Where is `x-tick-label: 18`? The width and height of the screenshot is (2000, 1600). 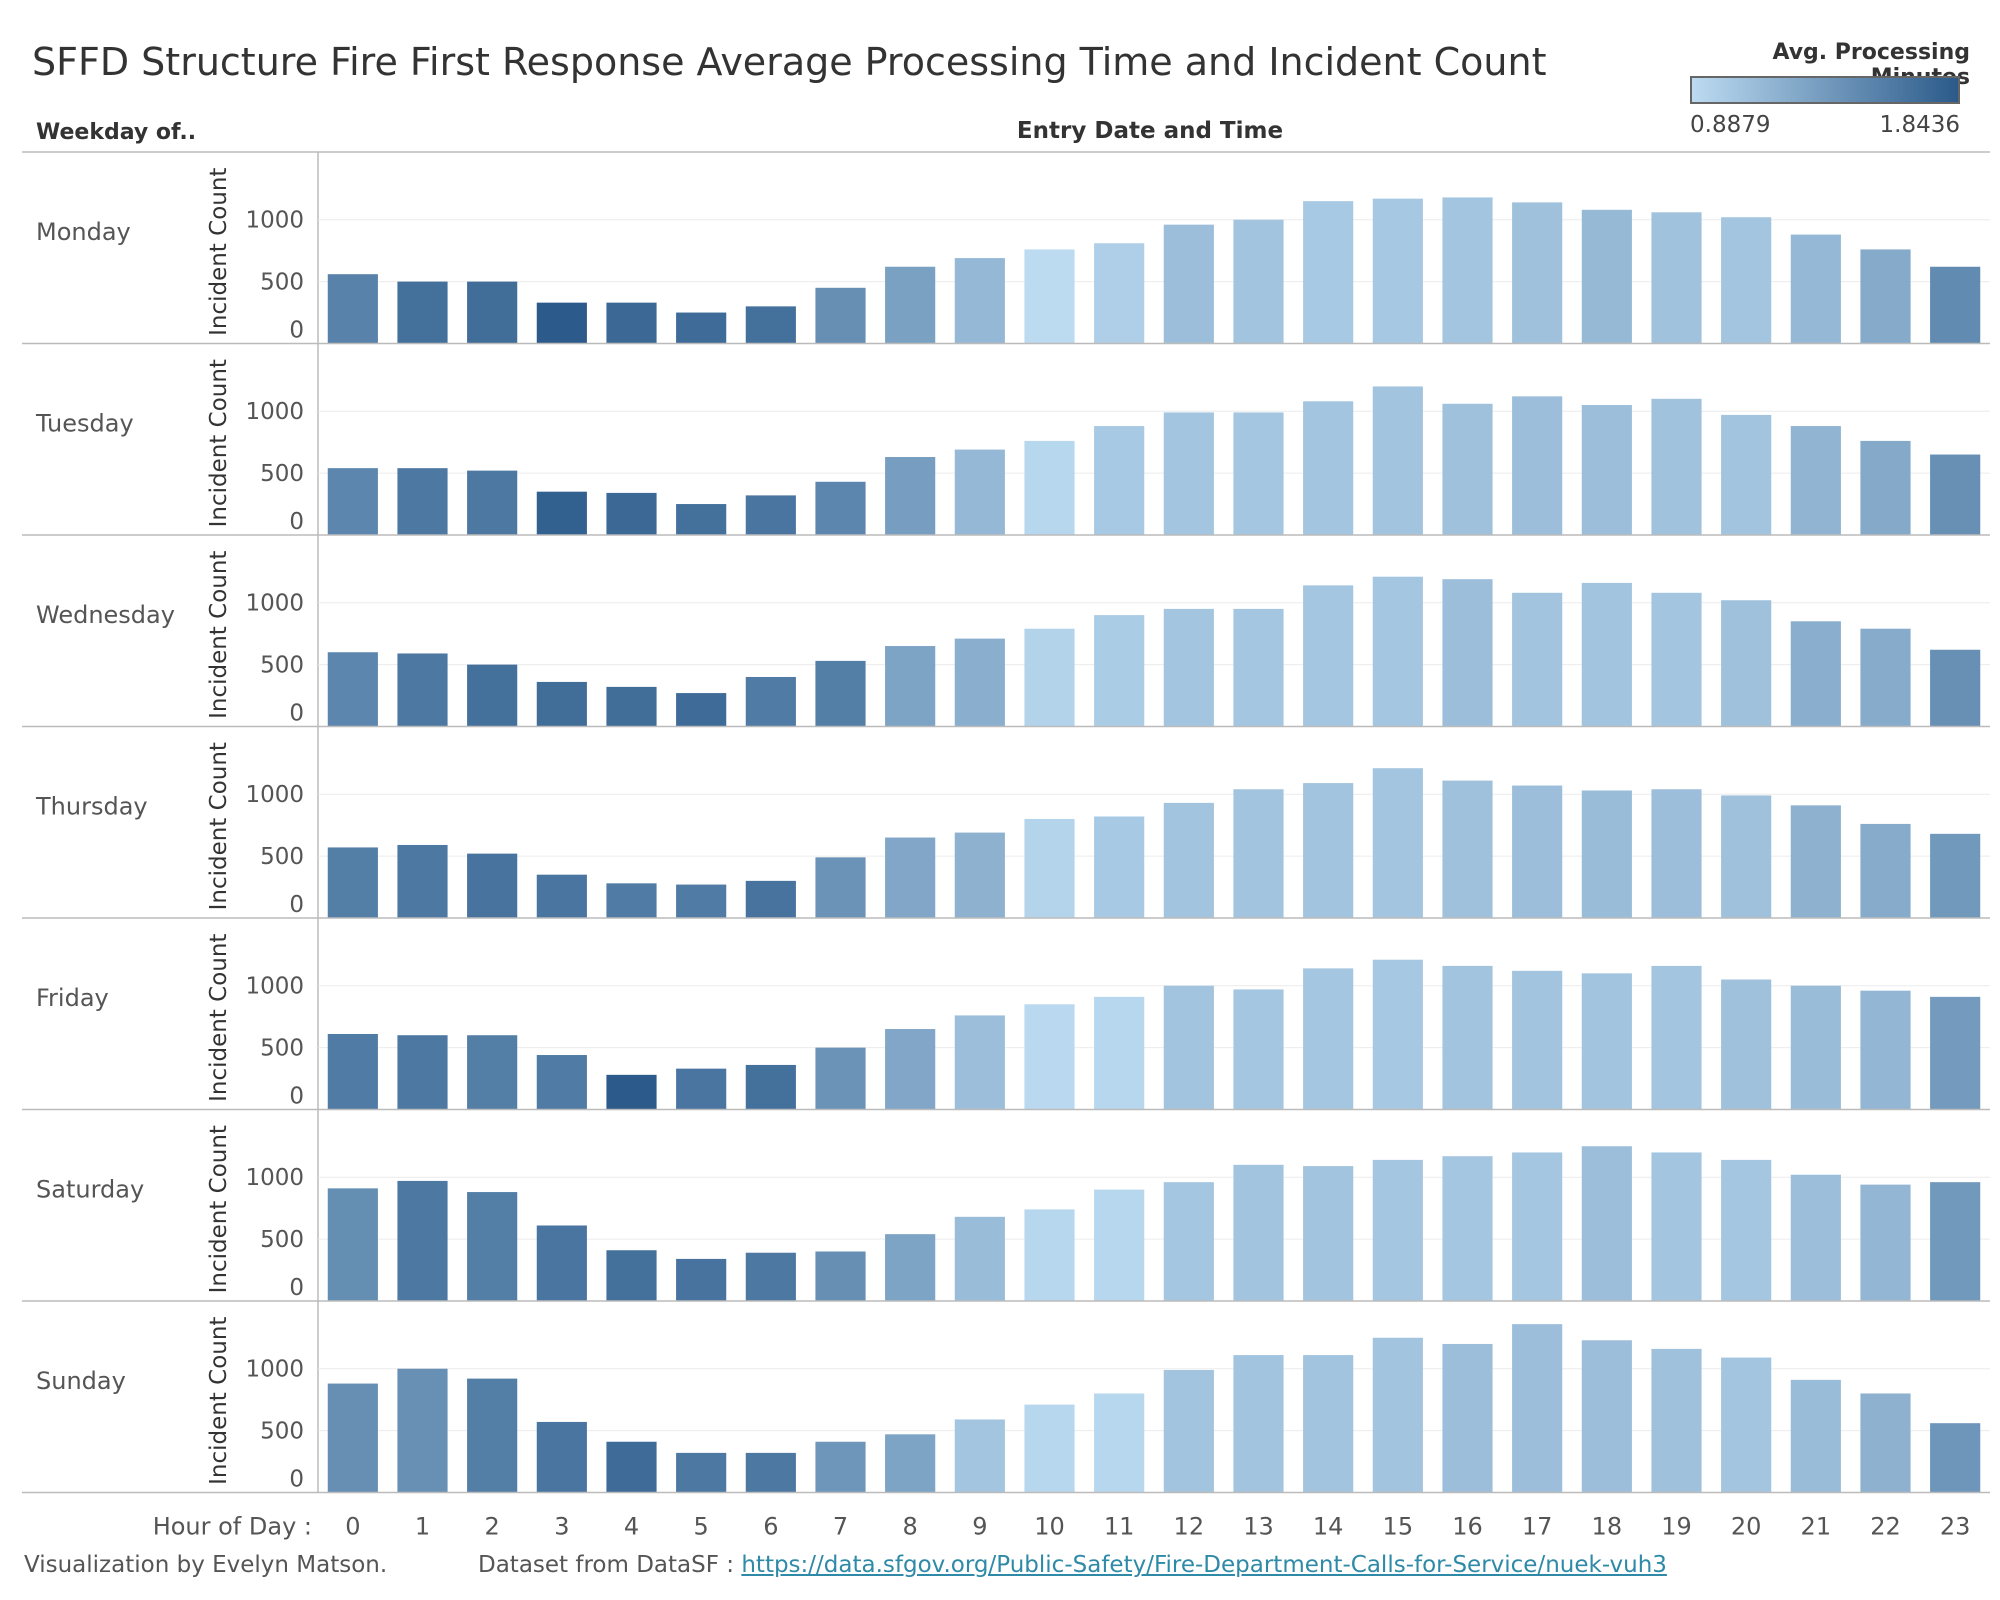
x-tick-label: 18 is located at coordinates (1607, 1527).